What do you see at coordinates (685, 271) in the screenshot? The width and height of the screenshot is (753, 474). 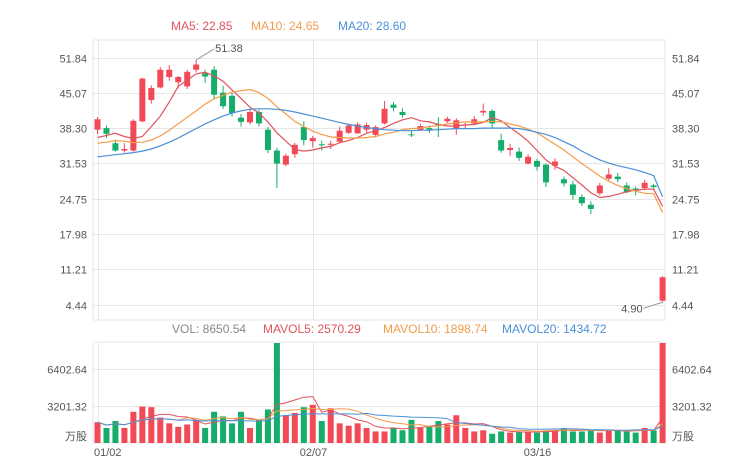 I see `price-tick-right: 11.21` at bounding box center [685, 271].